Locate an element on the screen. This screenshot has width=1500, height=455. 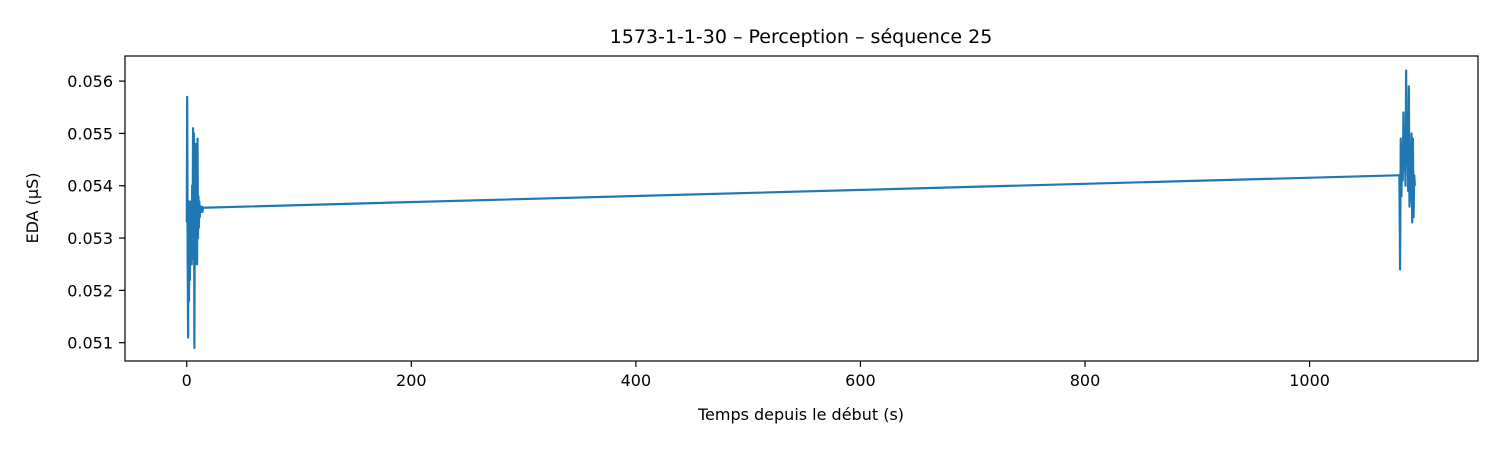
x-tick-label: 400 is located at coordinates (636, 380).